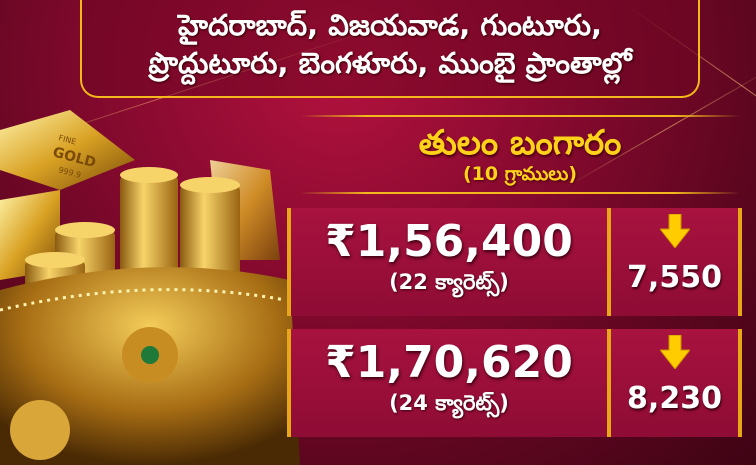 This screenshot has width=756, height=465. What do you see at coordinates (520, 143) in the screenshot?
I see `title: తులం బంగారం` at bounding box center [520, 143].